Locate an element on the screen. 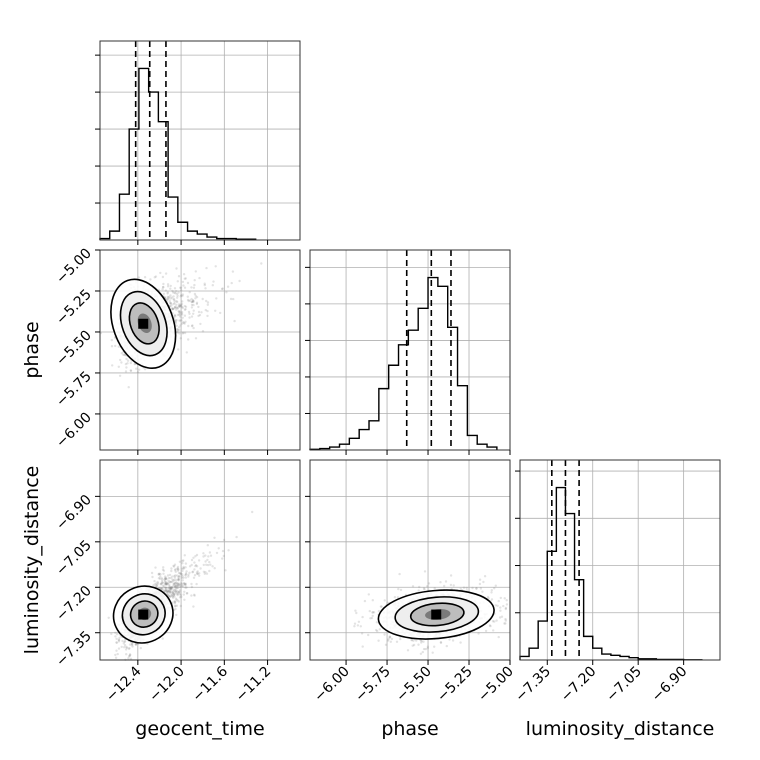  y-tick-label: −5.00 is located at coordinates (74, 267).